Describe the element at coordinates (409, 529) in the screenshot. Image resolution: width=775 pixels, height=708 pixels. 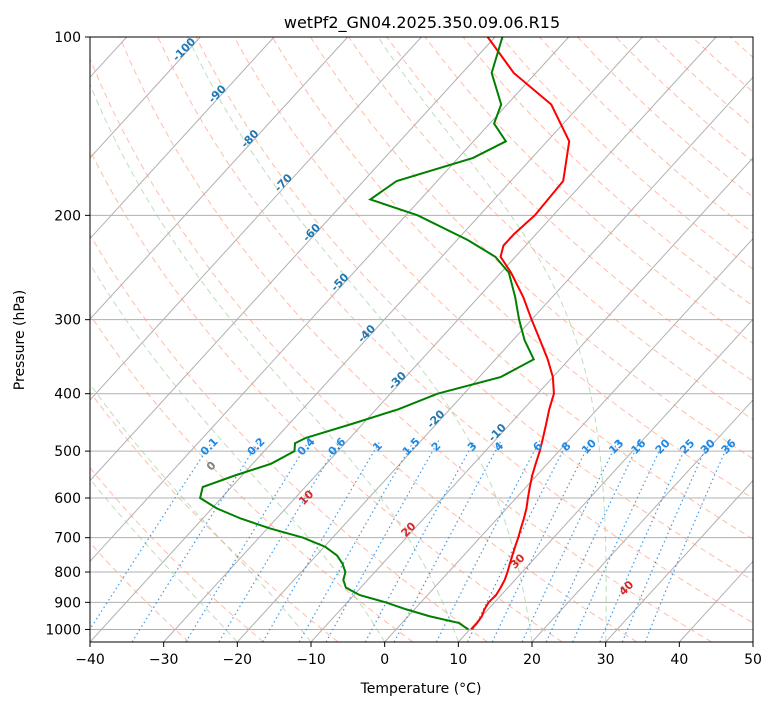
I see `dry-adiabat-label: 20` at that location.